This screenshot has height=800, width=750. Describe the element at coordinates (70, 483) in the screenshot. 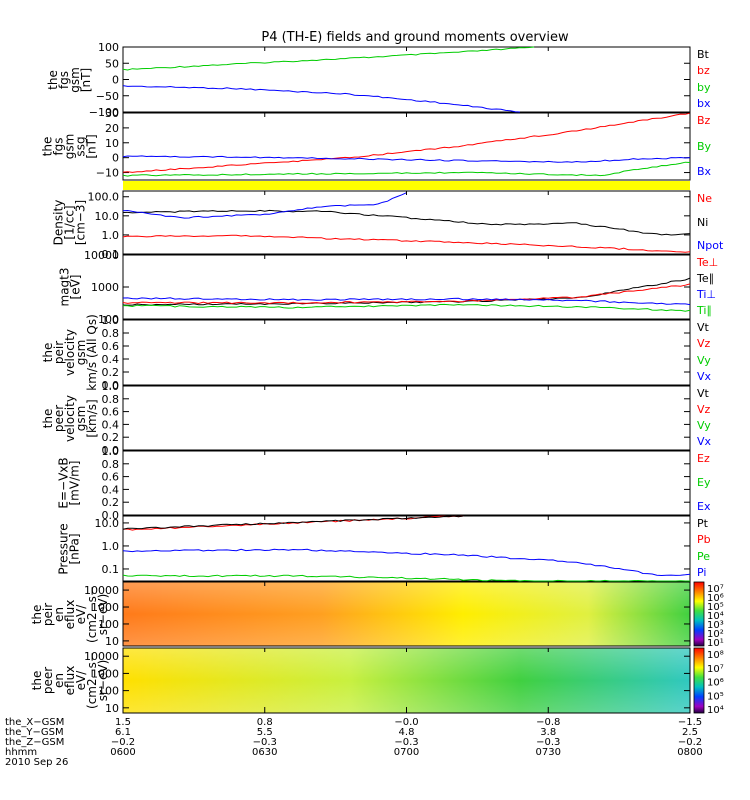

I see `panel-ylabel: E=−VxB [mV/m]` at that location.